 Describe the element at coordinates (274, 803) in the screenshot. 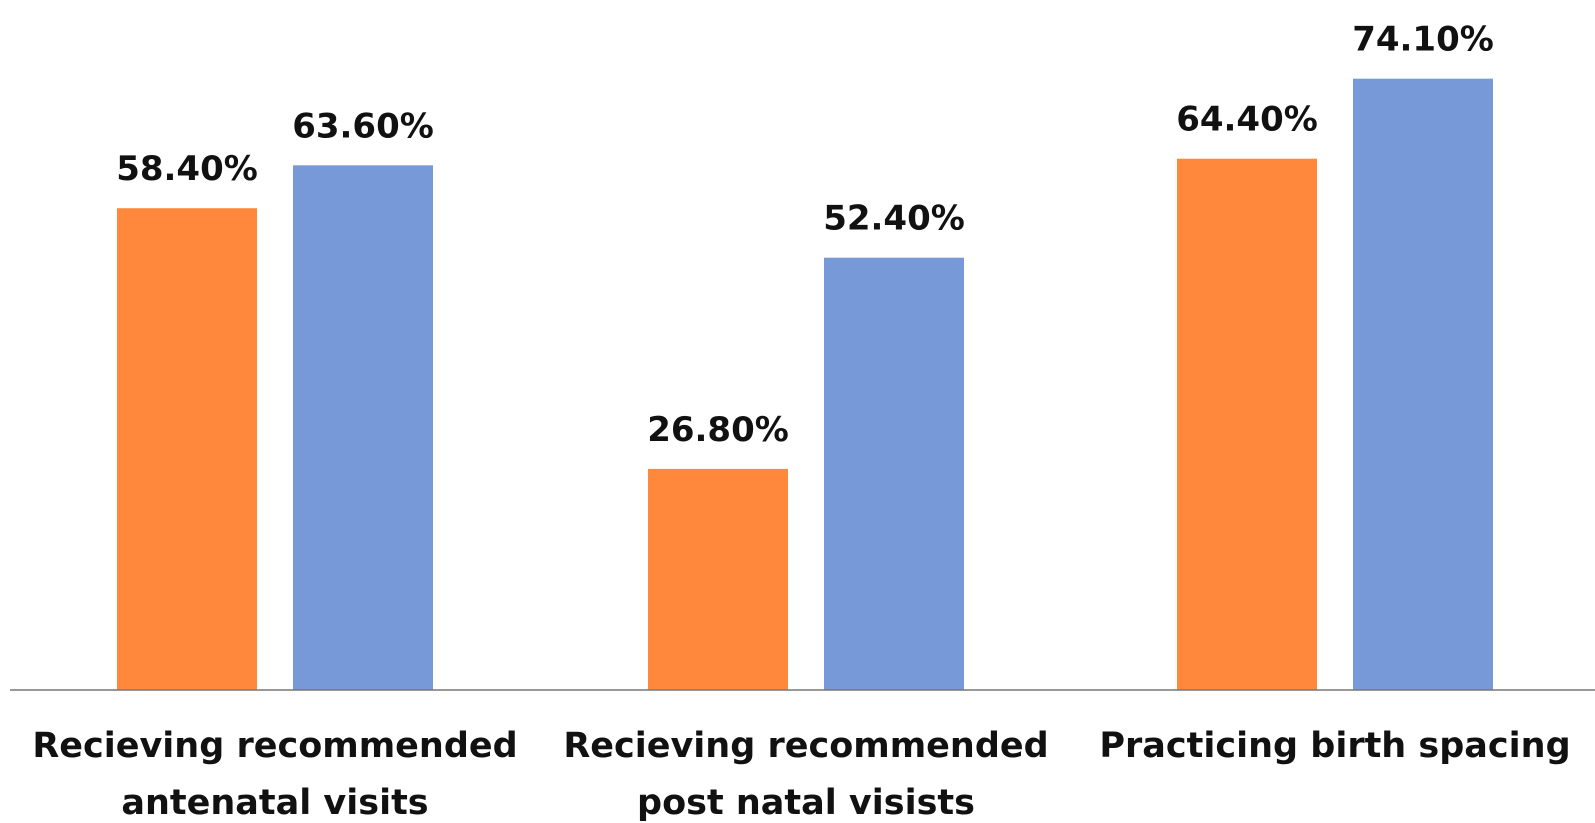

I see `category-label-1-line-2: antenatal visits` at that location.